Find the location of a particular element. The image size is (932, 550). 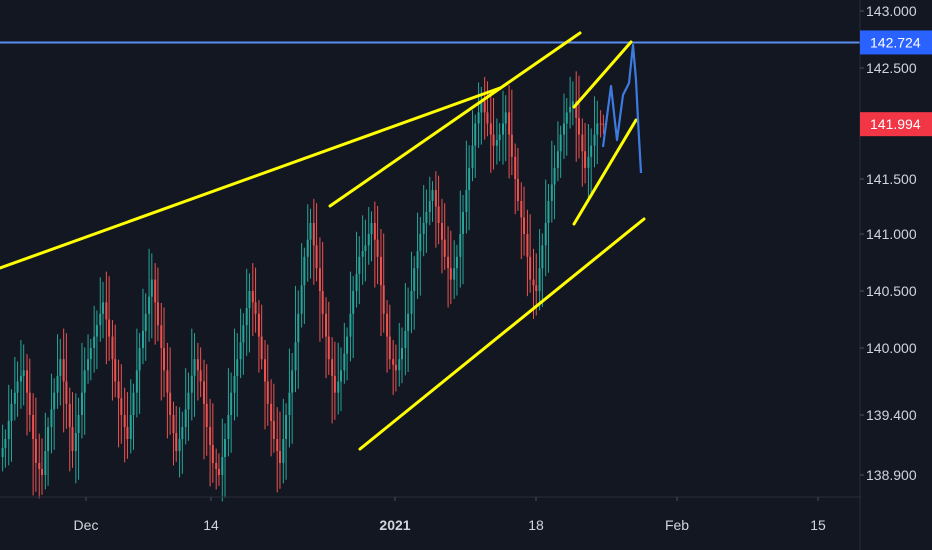

time-tick-label: 2021 is located at coordinates (394, 525).